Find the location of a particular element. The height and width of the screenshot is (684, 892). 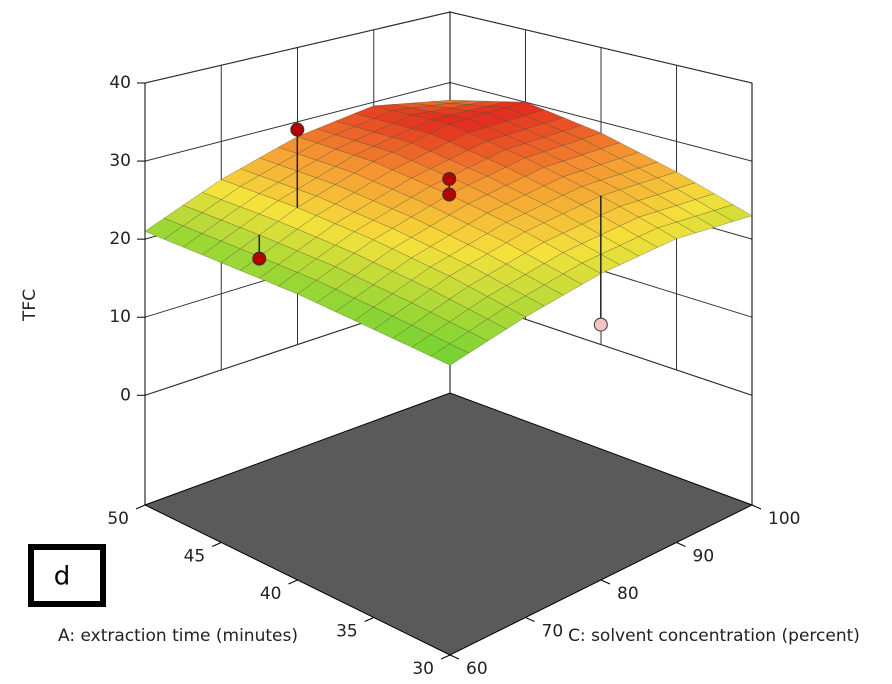

x-tick-label: 30 is located at coordinates (423, 669).